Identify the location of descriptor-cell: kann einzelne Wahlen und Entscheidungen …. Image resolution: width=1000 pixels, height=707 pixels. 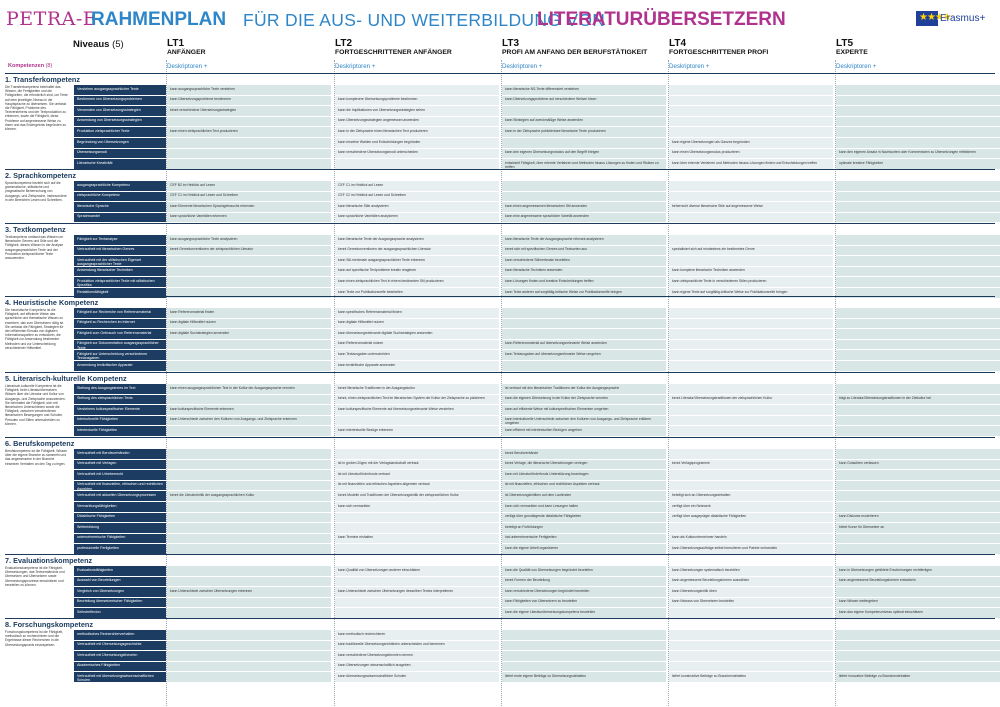
(417, 143).